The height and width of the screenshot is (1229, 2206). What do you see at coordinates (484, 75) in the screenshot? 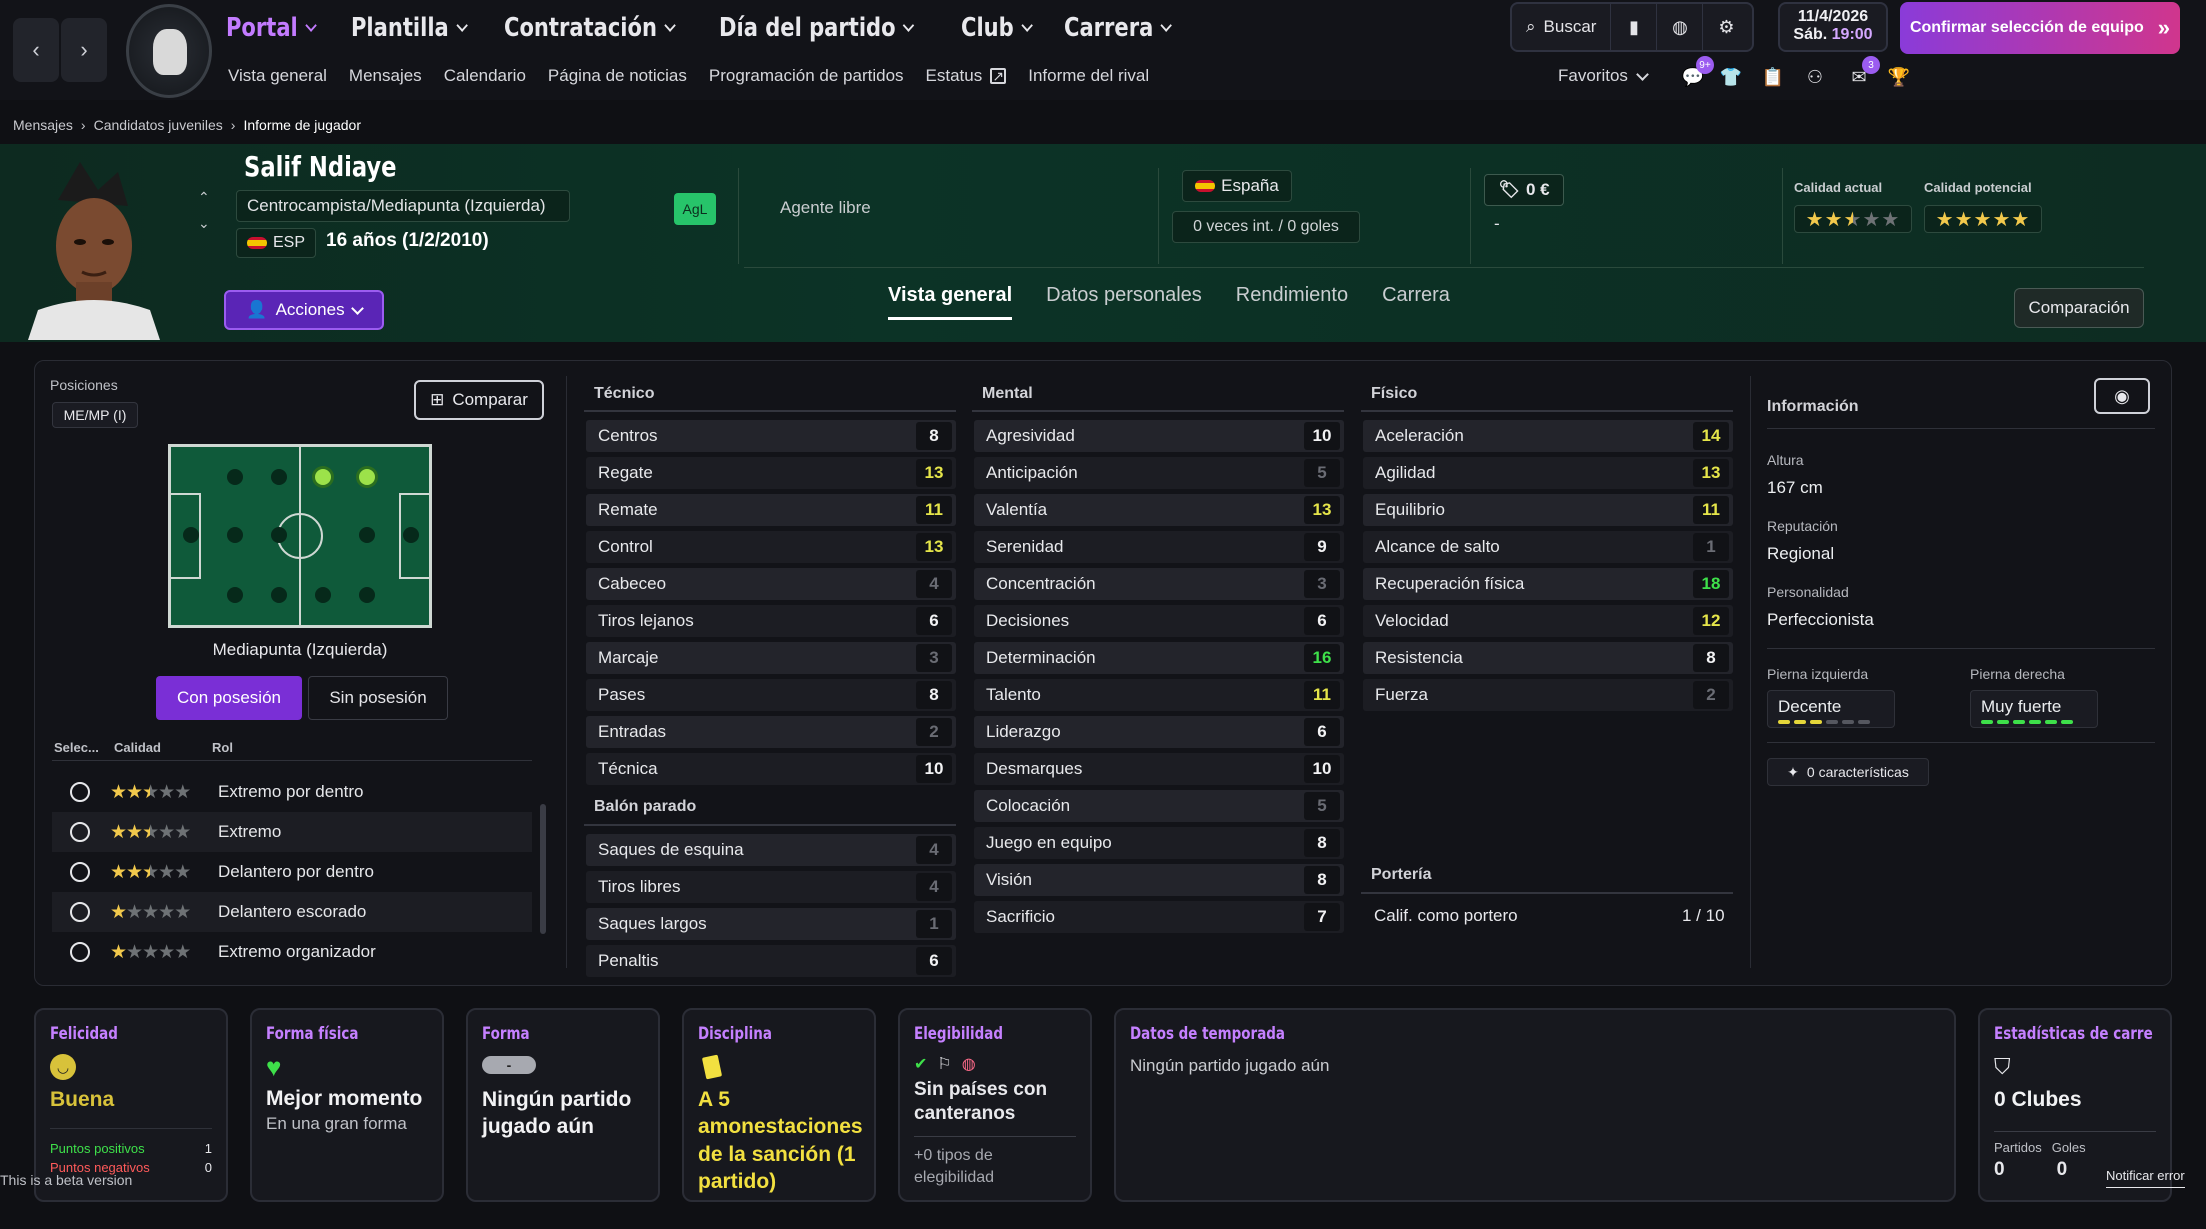
I see `subnav-calendario: Calendario` at bounding box center [484, 75].